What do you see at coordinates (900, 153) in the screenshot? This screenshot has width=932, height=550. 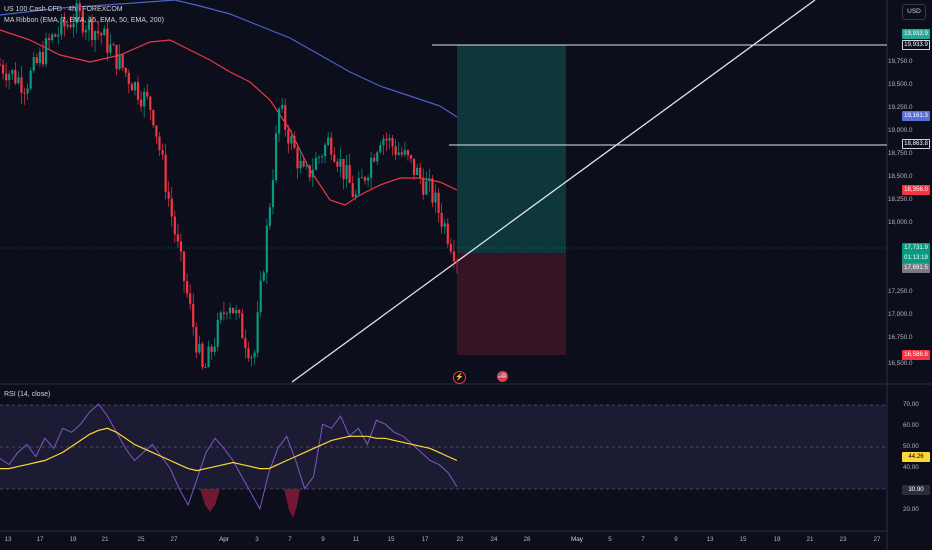 I see `price-axis-label: 18,750.0` at bounding box center [900, 153].